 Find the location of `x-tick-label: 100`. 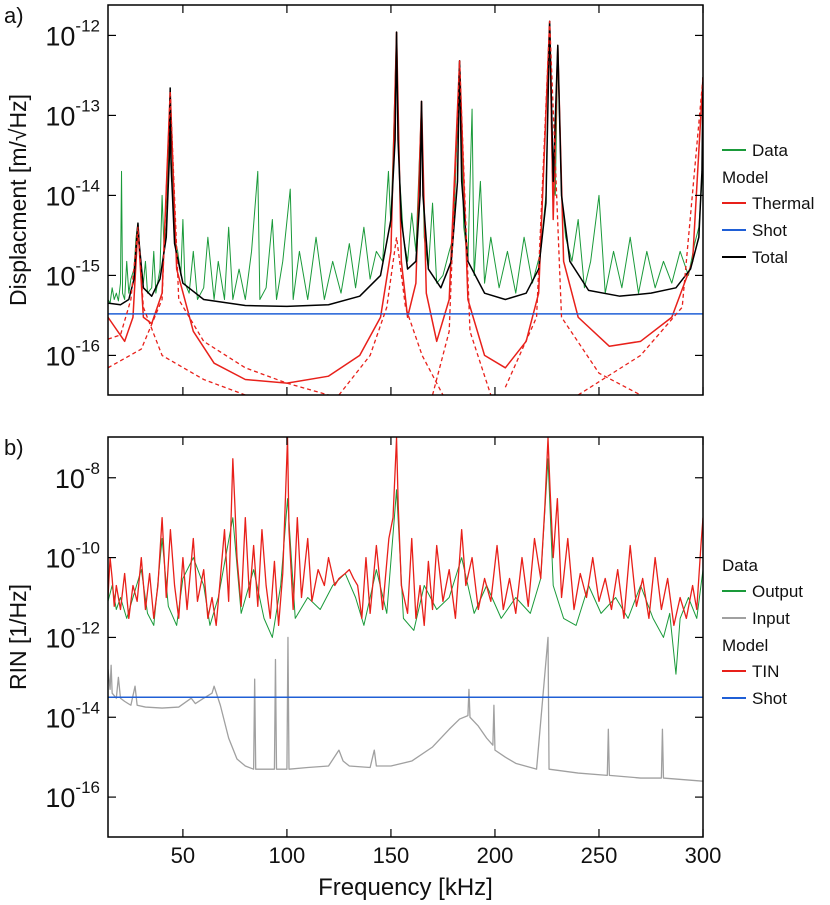

x-tick-label: 100 is located at coordinates (287, 855).